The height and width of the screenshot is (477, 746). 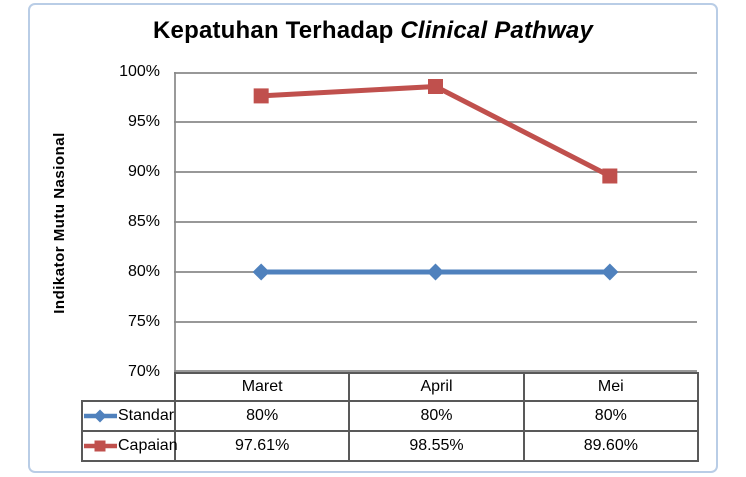 What do you see at coordinates (143, 271) in the screenshot?
I see `y-tick-label: 80%` at bounding box center [143, 271].